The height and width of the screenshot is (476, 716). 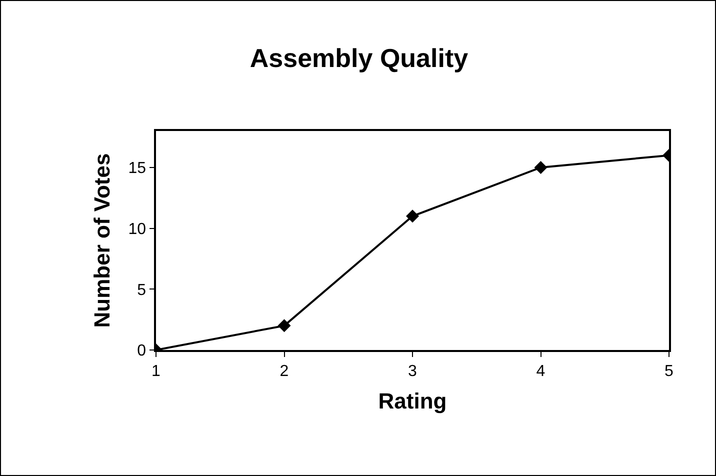 What do you see at coordinates (156, 371) in the screenshot?
I see `x-tick-label: 1` at bounding box center [156, 371].